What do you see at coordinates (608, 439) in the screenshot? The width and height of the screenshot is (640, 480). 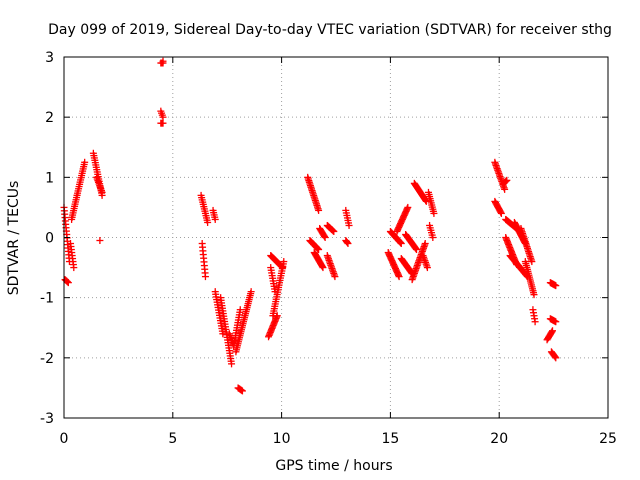 I see `x-tick-label: 25` at bounding box center [608, 439].